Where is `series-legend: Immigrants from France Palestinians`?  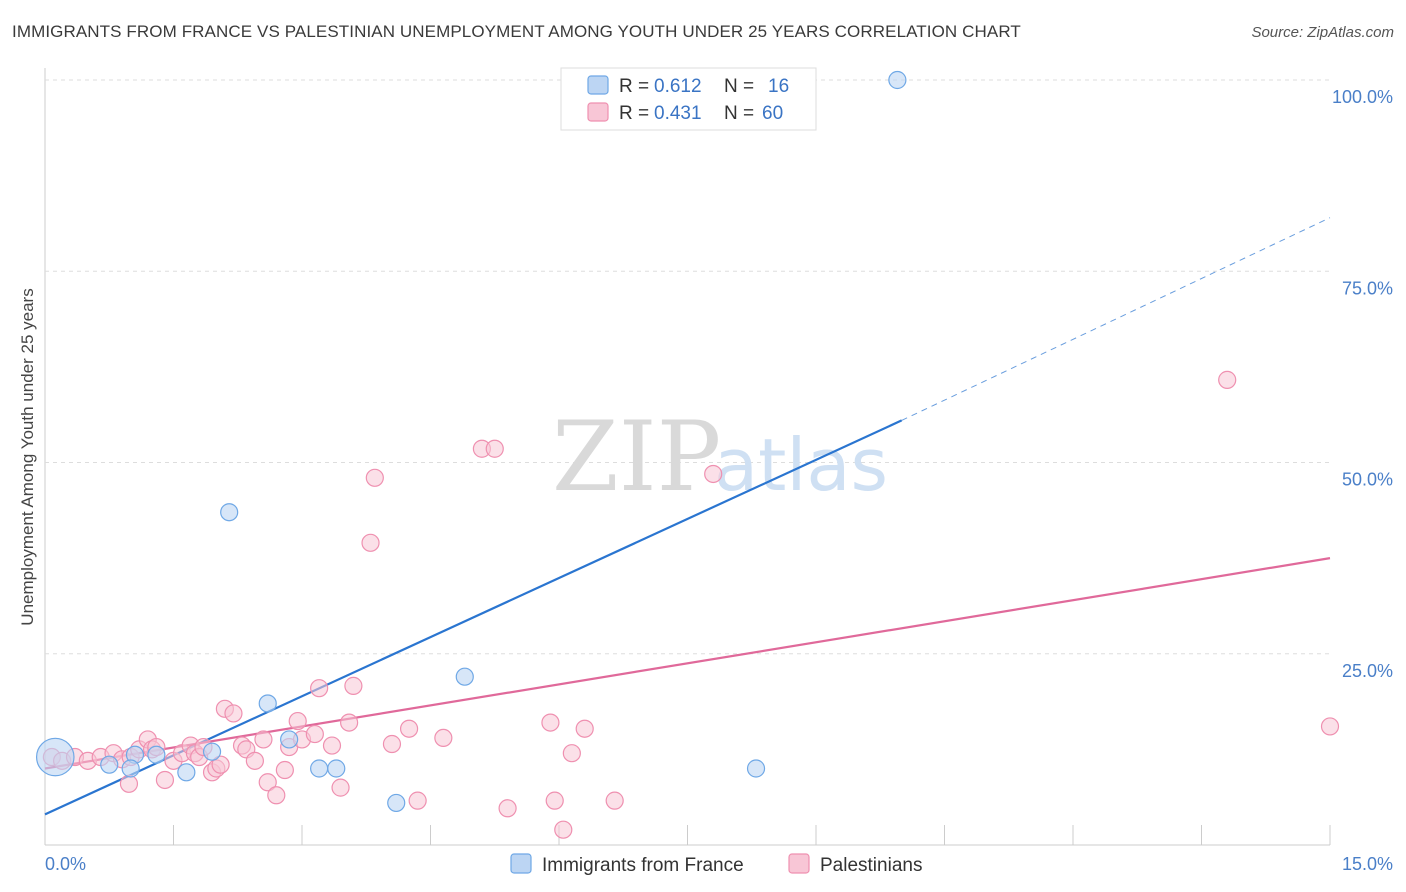 series-legend: Immigrants from France Palestinians is located at coordinates (716, 864).